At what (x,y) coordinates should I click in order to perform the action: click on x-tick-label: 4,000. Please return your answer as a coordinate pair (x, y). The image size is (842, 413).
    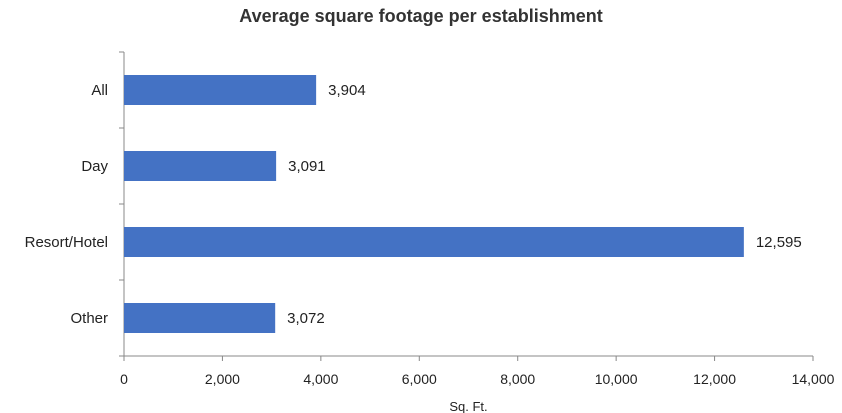
    Looking at the image, I should click on (320, 379).